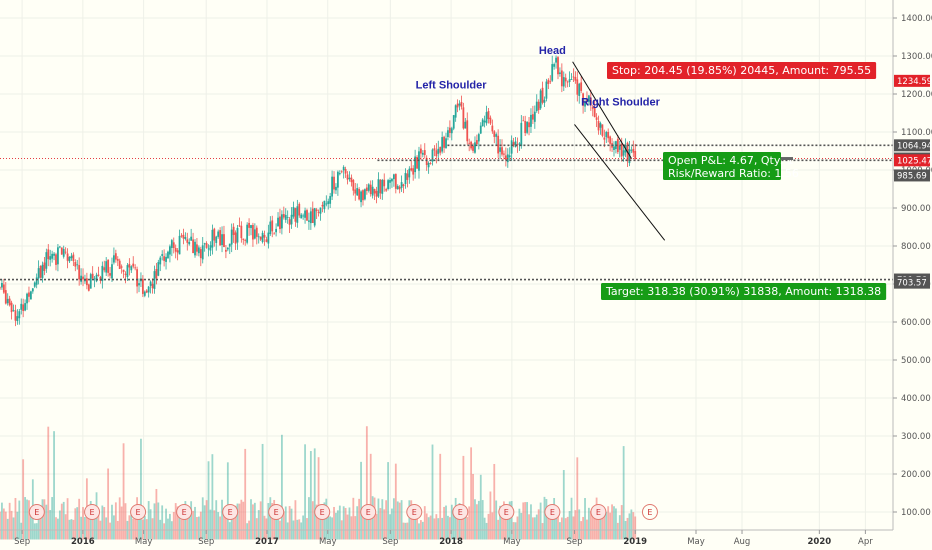  Describe the element at coordinates (913, 160) in the screenshot. I see `price-tag: 1025.47` at that location.